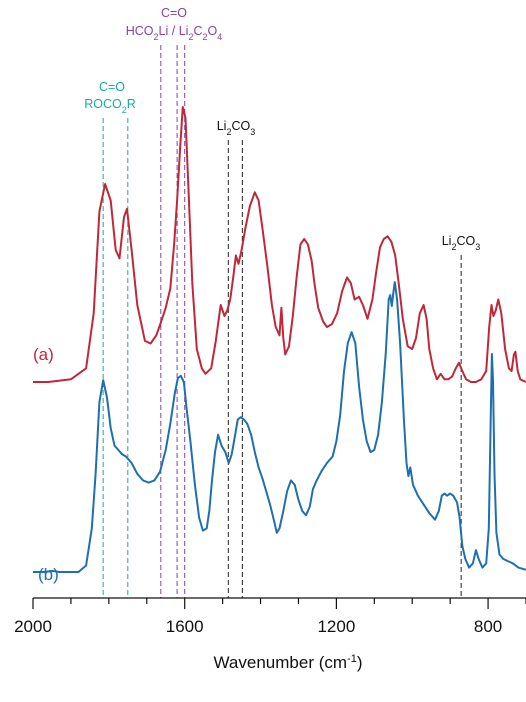 This screenshot has height=702, width=526. Describe the element at coordinates (461, 243) in the screenshot. I see `li2co3-annotation-right: Li2CO3` at that location.